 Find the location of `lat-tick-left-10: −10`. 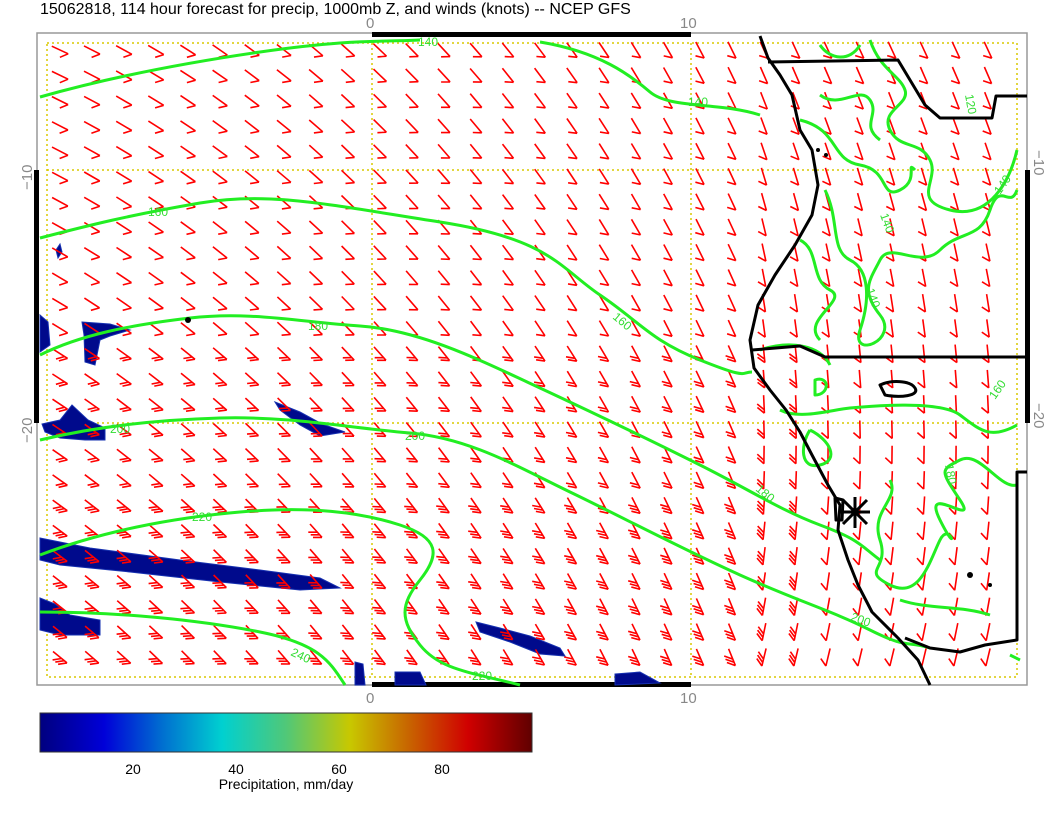

lat-tick-left-10: −10 is located at coordinates (27, 177).